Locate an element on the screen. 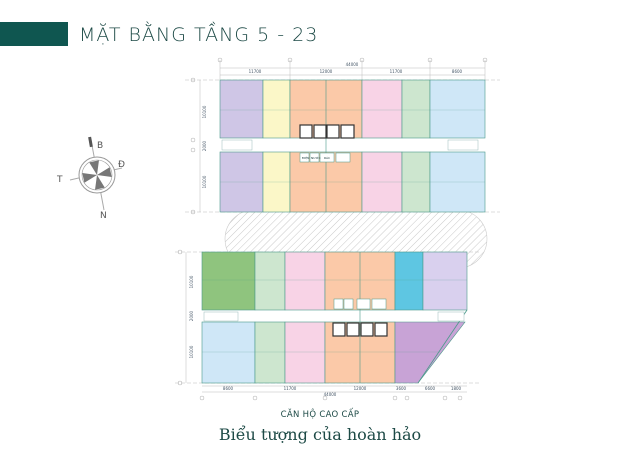  dim-bottom-1: 8600 is located at coordinates (228, 388).